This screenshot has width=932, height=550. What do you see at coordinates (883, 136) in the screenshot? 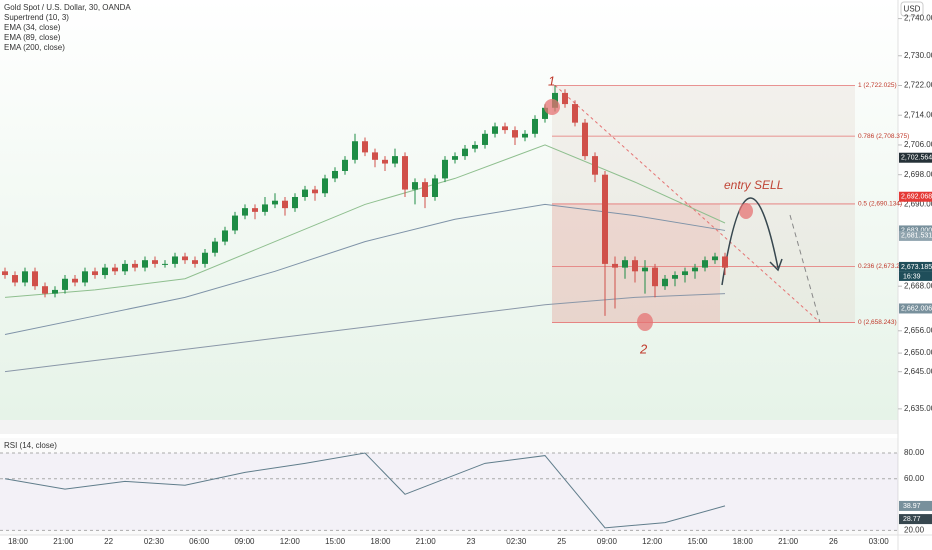
I see `fib-label: 0.786 (2,708.375)` at bounding box center [883, 136].